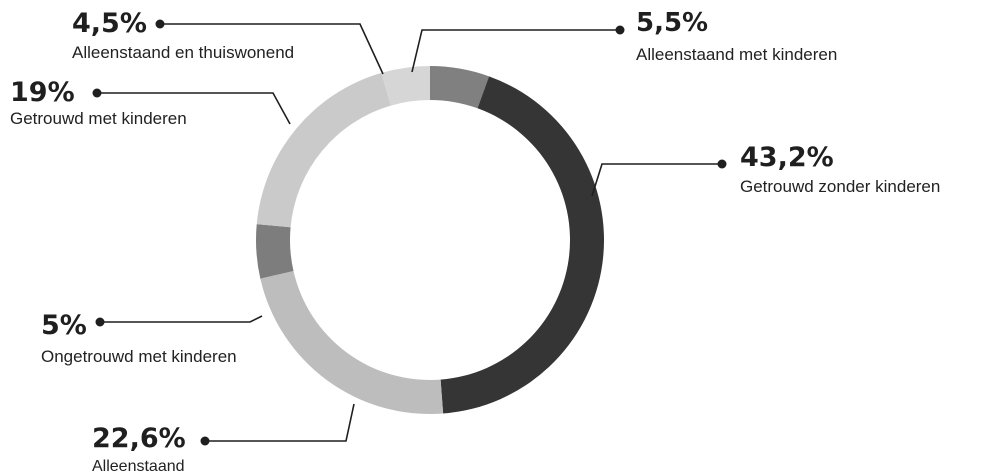 The image size is (988, 475). What do you see at coordinates (840, 186) in the screenshot?
I see `category-label-getrouwd-zonder-kinderen: Getrouwd zonder kinderen` at bounding box center [840, 186].